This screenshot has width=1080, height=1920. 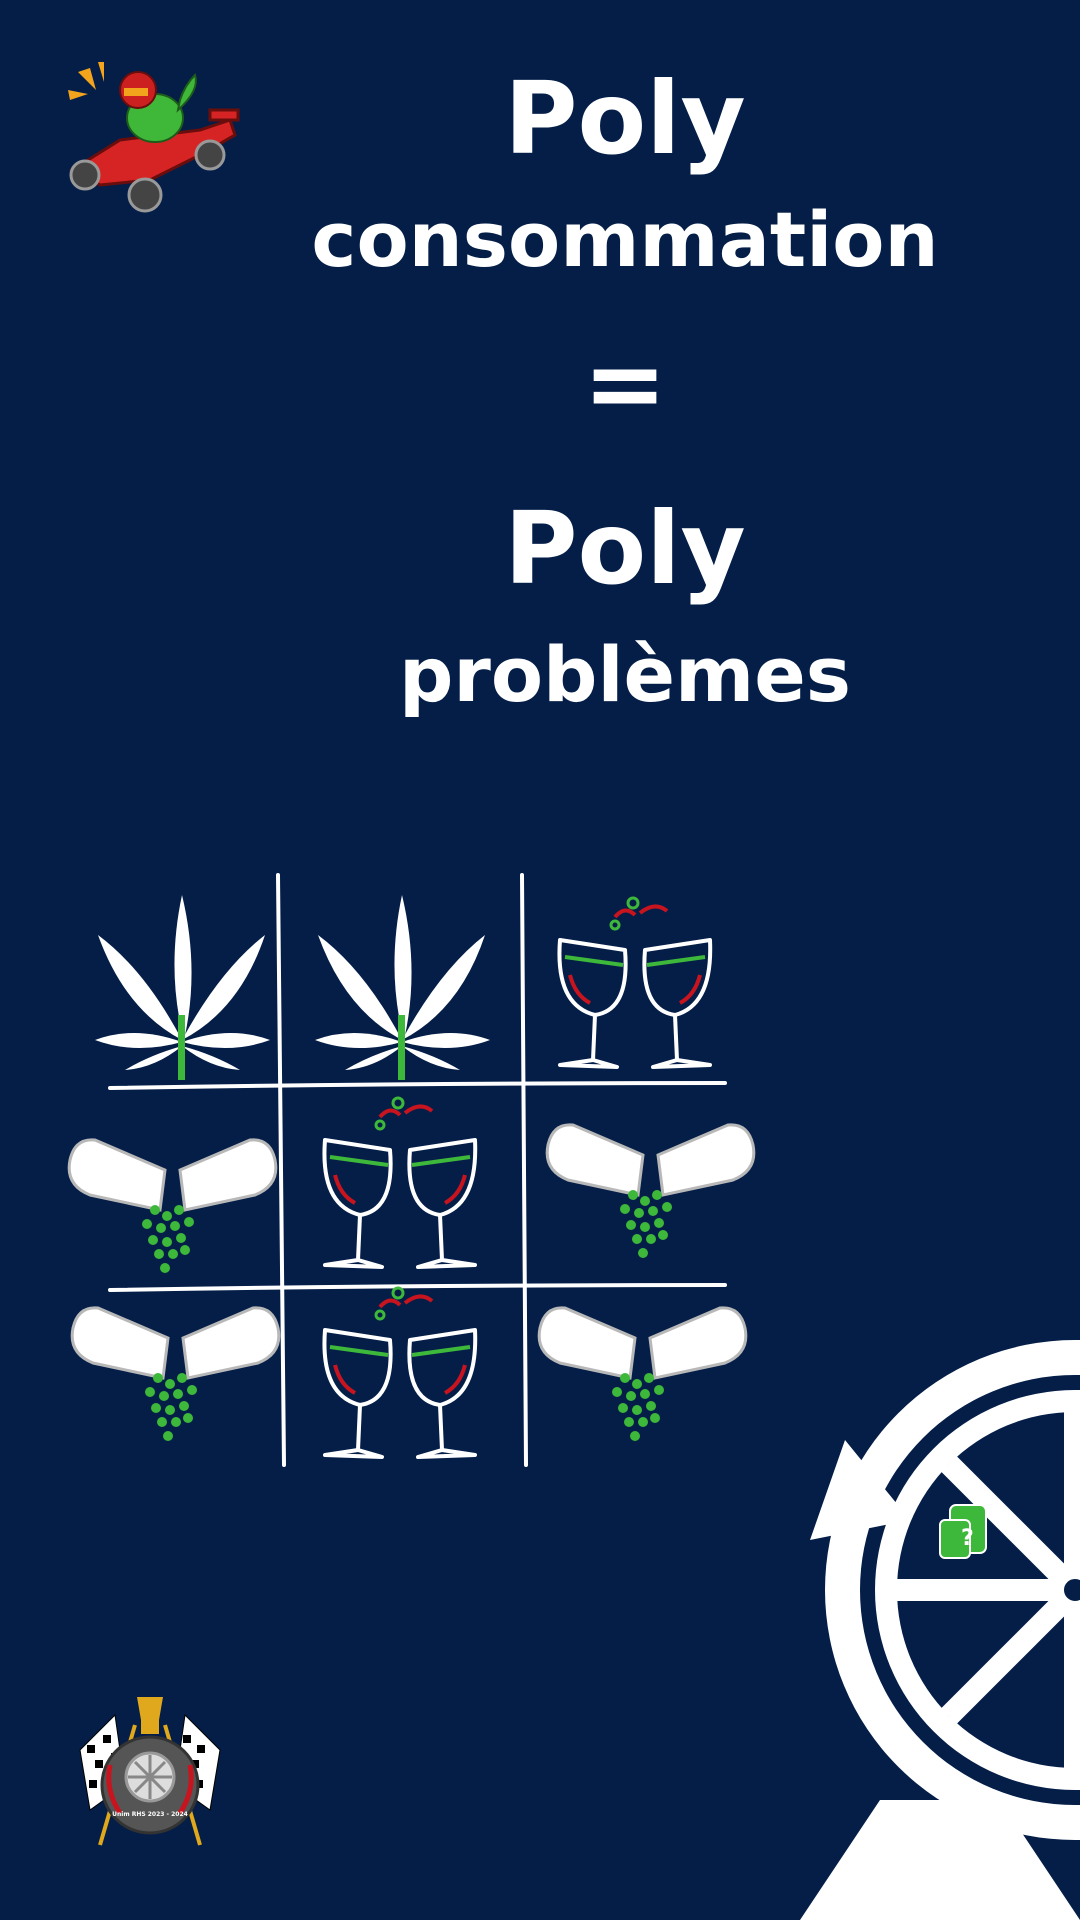 What do you see at coordinates (154, 137) in the screenshot?
I see `dinosaur-racer-icon` at bounding box center [154, 137].